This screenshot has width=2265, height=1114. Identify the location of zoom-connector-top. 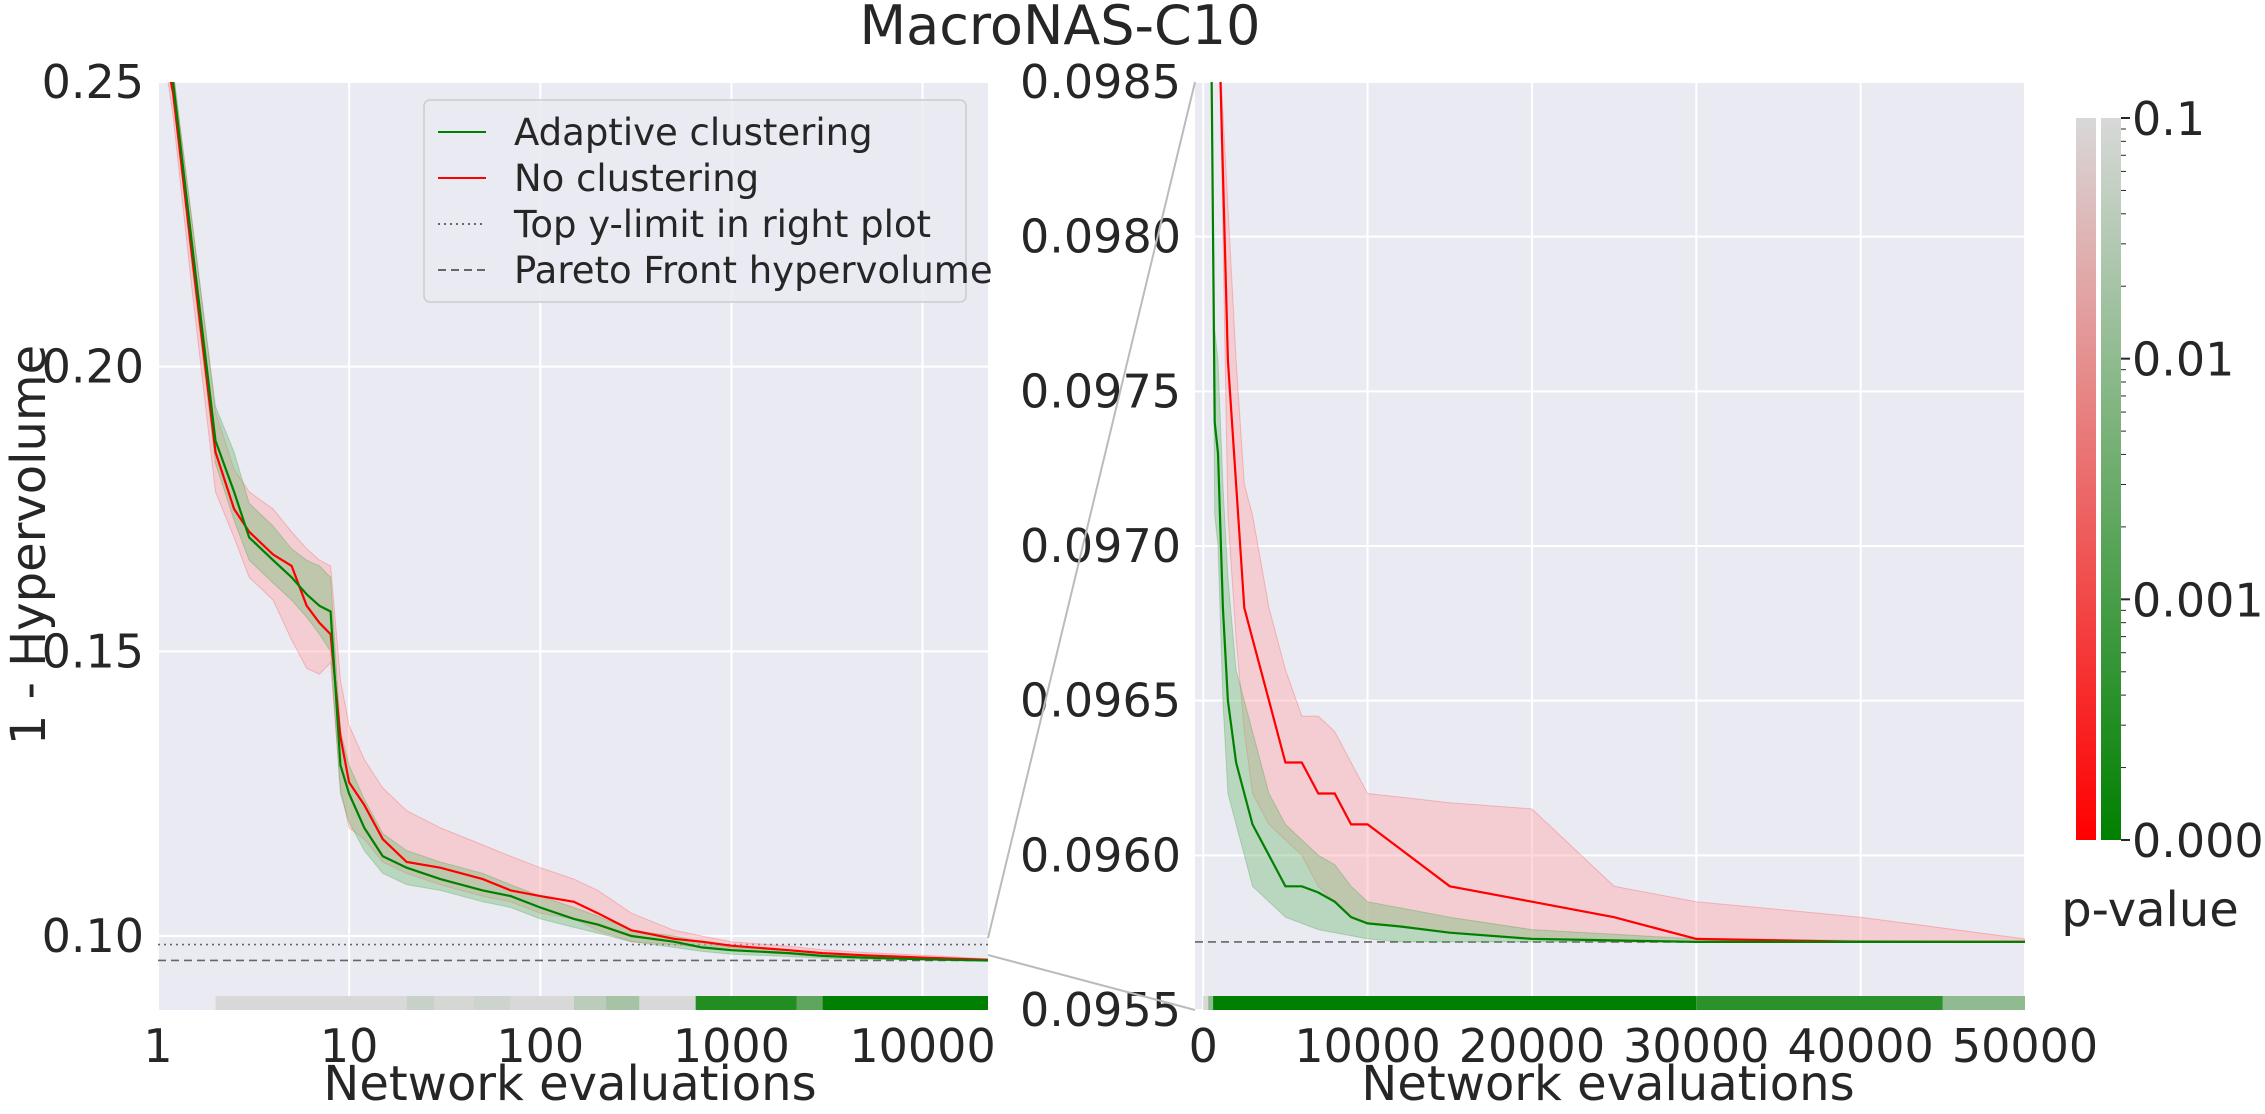
(1091, 510).